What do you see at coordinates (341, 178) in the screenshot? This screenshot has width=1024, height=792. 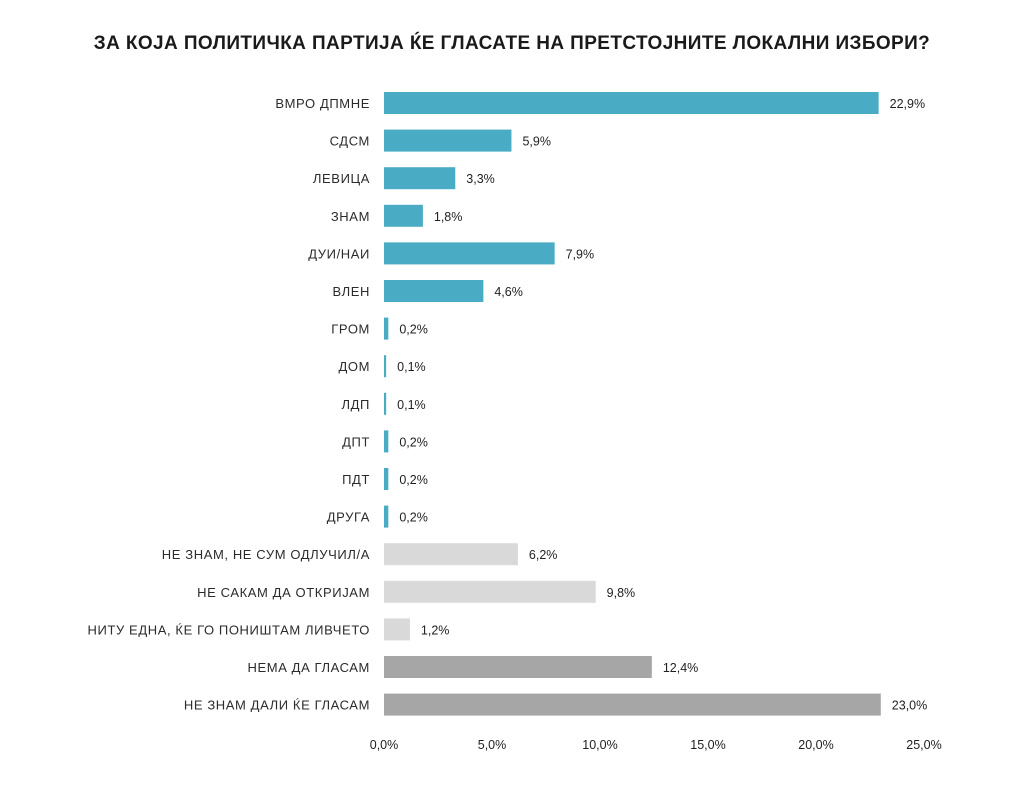 I see `category-label: ЛЕВИЦА` at bounding box center [341, 178].